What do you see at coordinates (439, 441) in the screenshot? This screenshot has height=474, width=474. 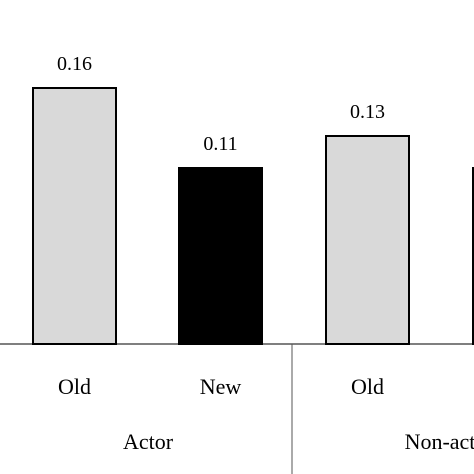 I see `group-label: Non-act` at bounding box center [439, 441].